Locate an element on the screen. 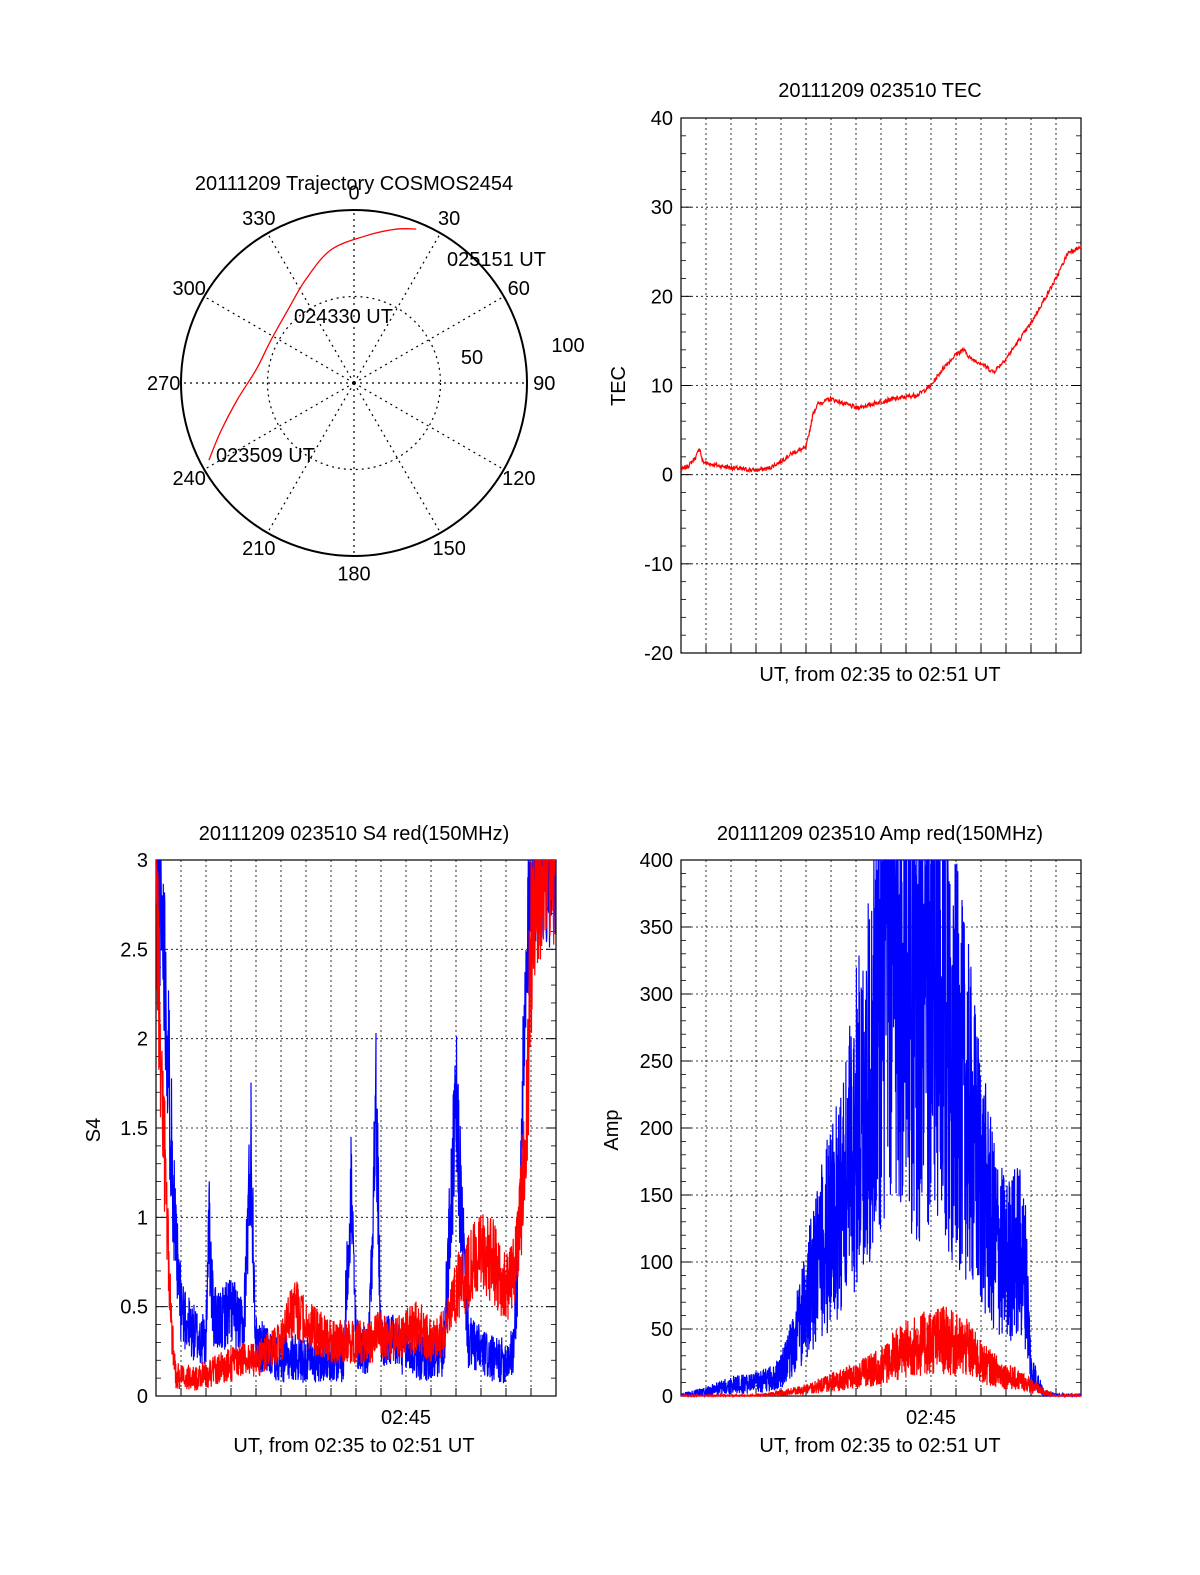  polar-angle-label: 90 is located at coordinates (544, 384).